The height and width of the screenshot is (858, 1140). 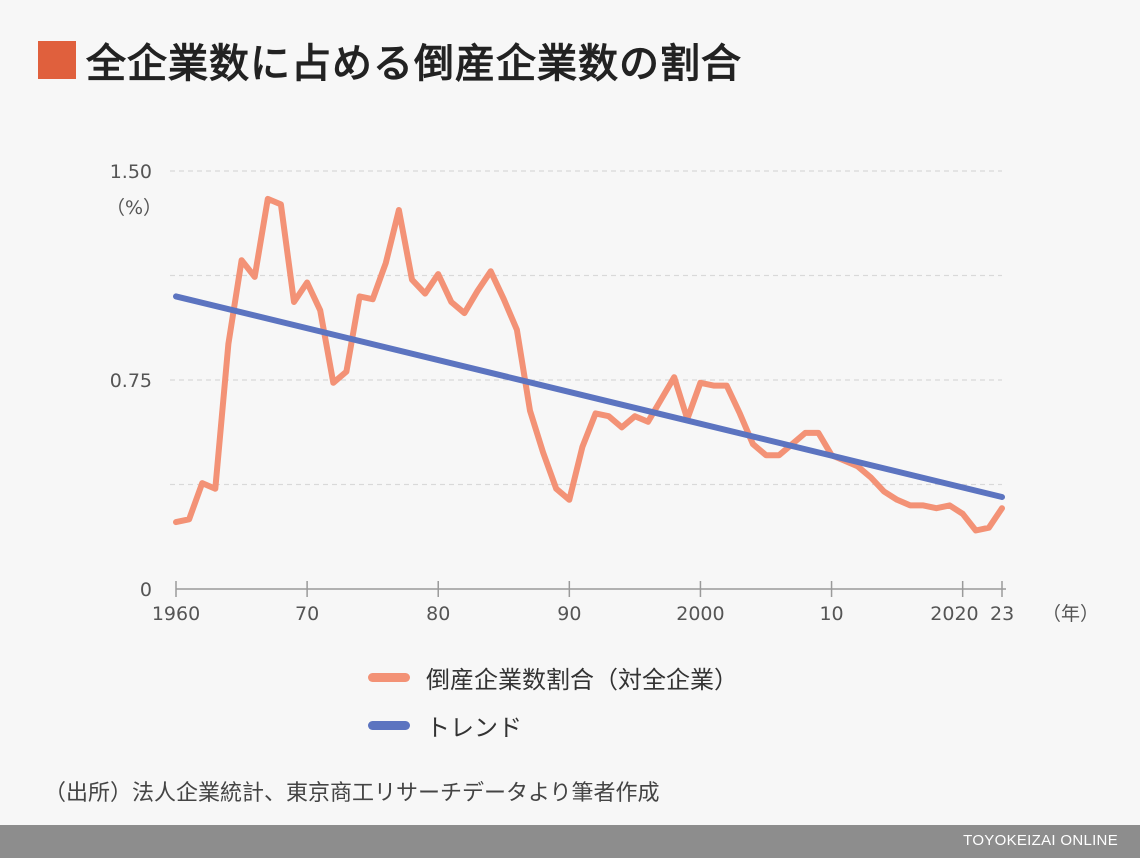 What do you see at coordinates (474, 727) in the screenshot?
I see `legend-label-trend: トレンド` at bounding box center [474, 727].